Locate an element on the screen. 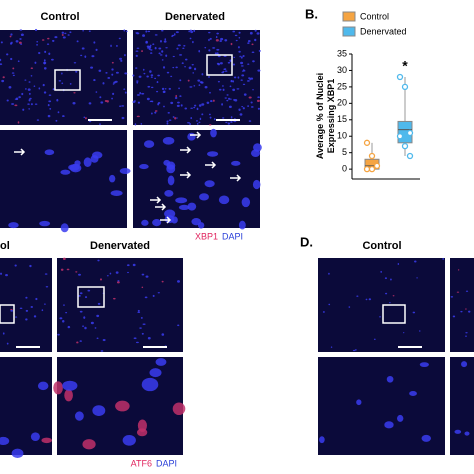  inset-box is located at coordinates (7, 314).